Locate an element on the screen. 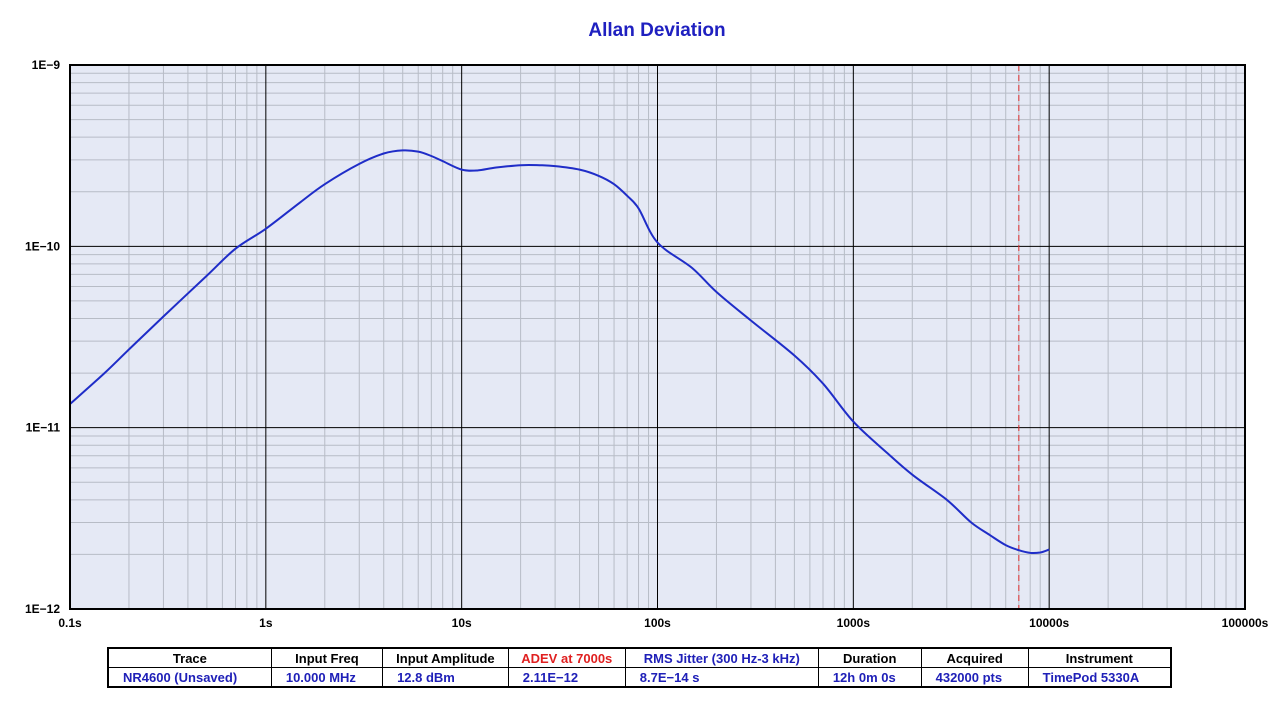 This screenshot has width=1280, height=724. header-adev: ADEV at 7000s is located at coordinates (566, 657).